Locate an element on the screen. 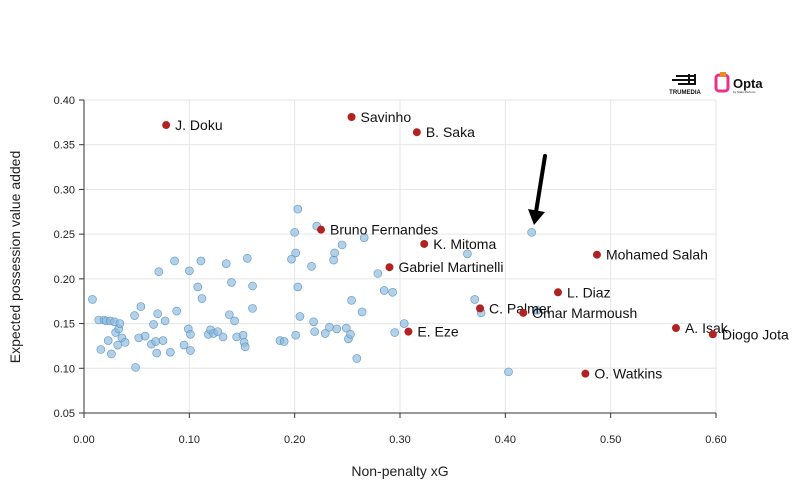 This screenshot has width=800, height=500. opta-subtitle: by Stats Perform is located at coordinates (744, 92).